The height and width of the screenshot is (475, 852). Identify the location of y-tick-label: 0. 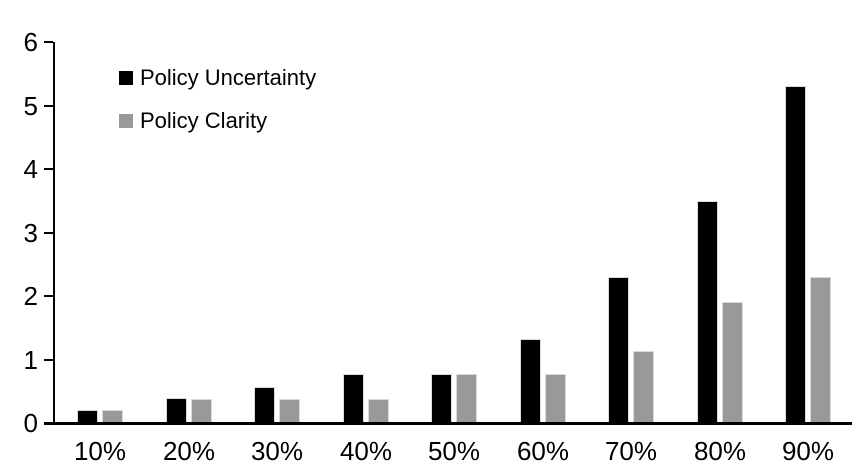
(30, 423).